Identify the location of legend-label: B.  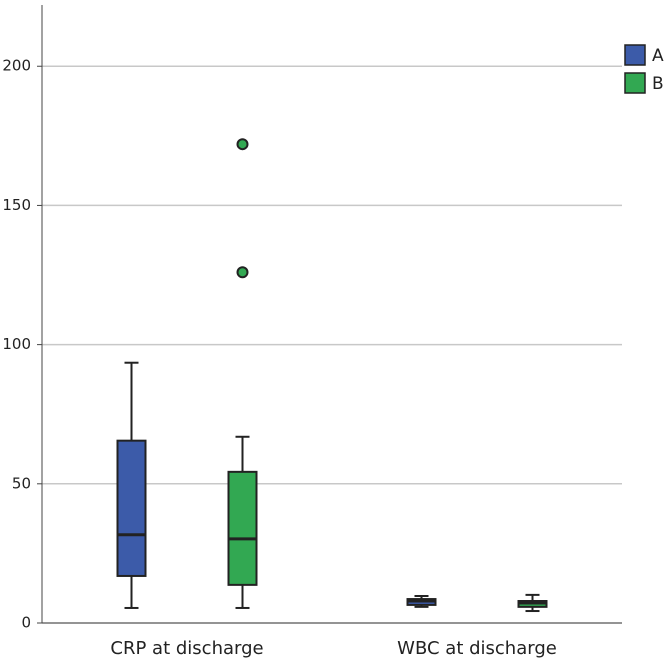
(658, 84).